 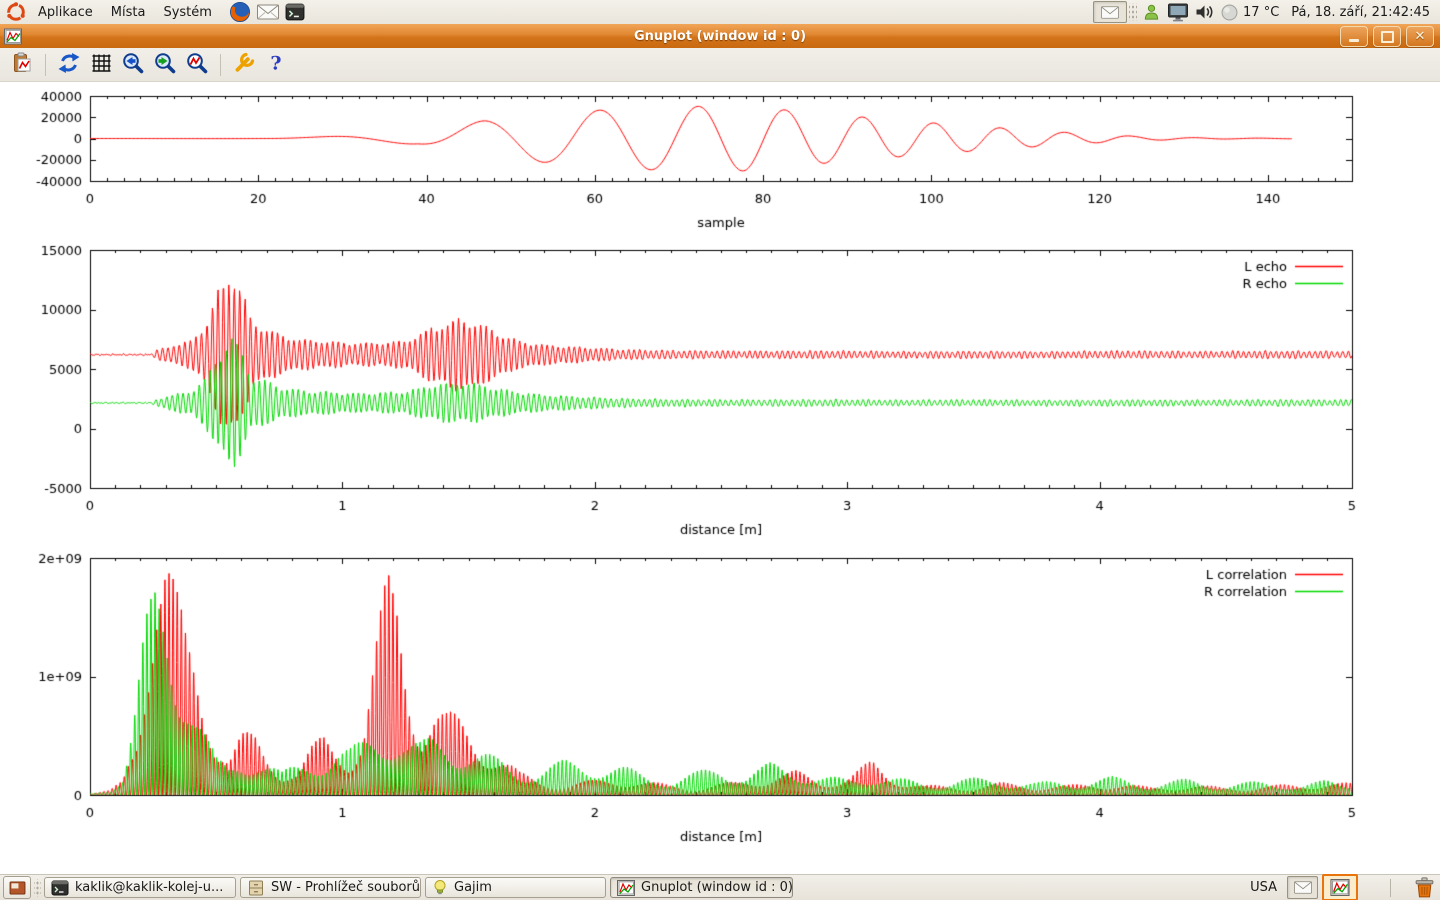 What do you see at coordinates (1354, 36) in the screenshot?
I see `minimize-button` at bounding box center [1354, 36].